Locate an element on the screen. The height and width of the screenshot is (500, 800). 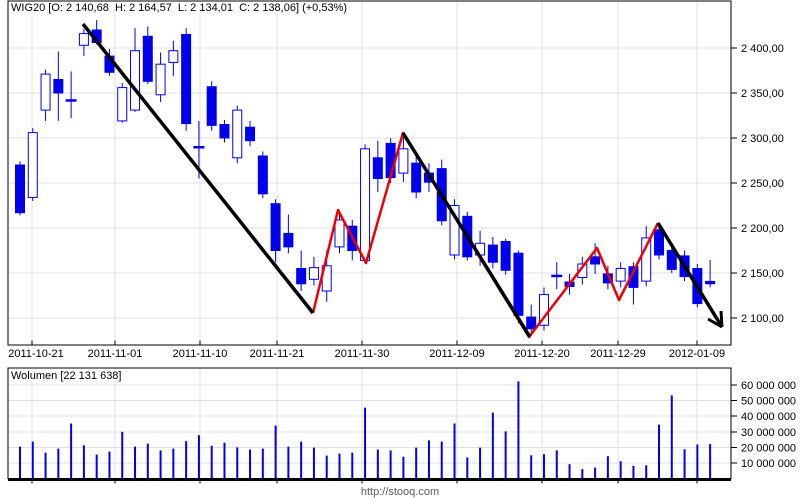
y-axis-label: 2 150,00 is located at coordinates (762, 274).